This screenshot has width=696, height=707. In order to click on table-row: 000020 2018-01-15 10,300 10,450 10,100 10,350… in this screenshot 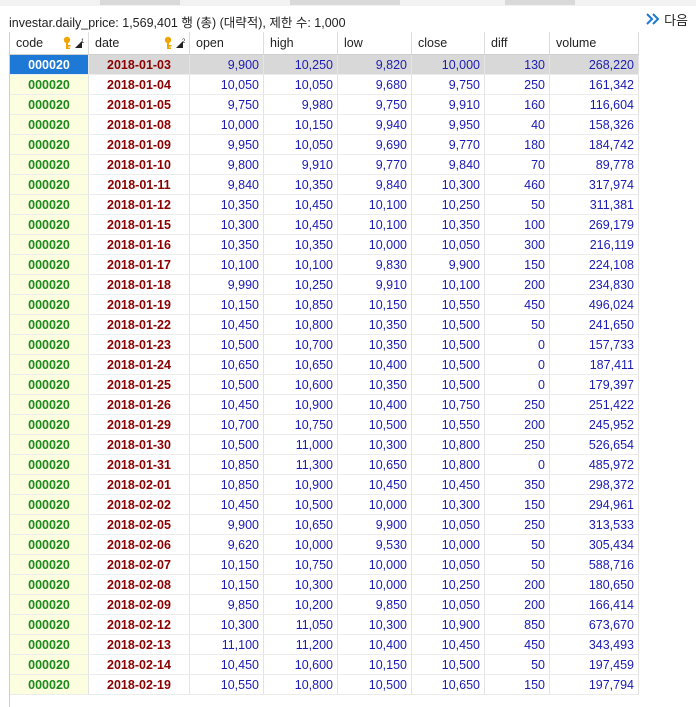, I will do `click(324, 225)`.